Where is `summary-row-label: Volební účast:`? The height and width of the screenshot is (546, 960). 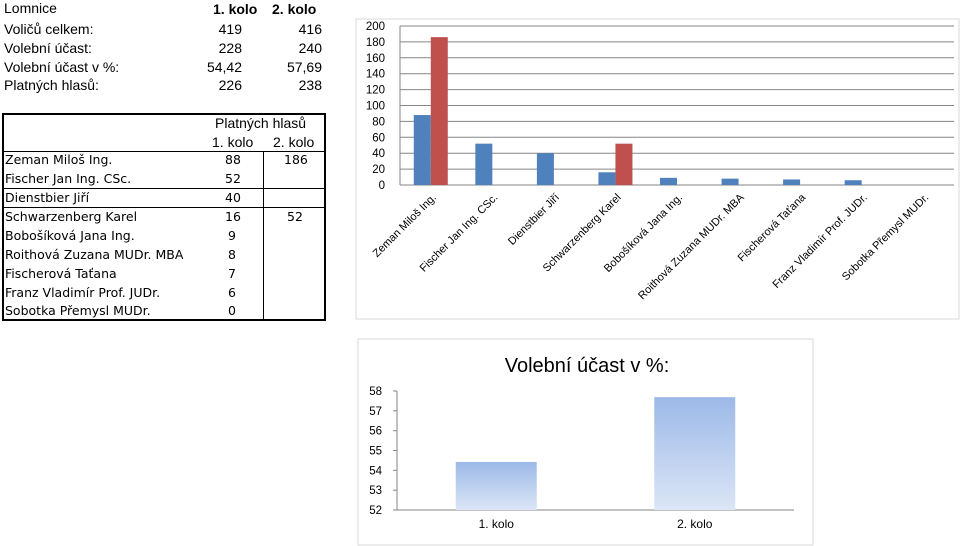
summary-row-label: Volební účast: is located at coordinates (48, 48).